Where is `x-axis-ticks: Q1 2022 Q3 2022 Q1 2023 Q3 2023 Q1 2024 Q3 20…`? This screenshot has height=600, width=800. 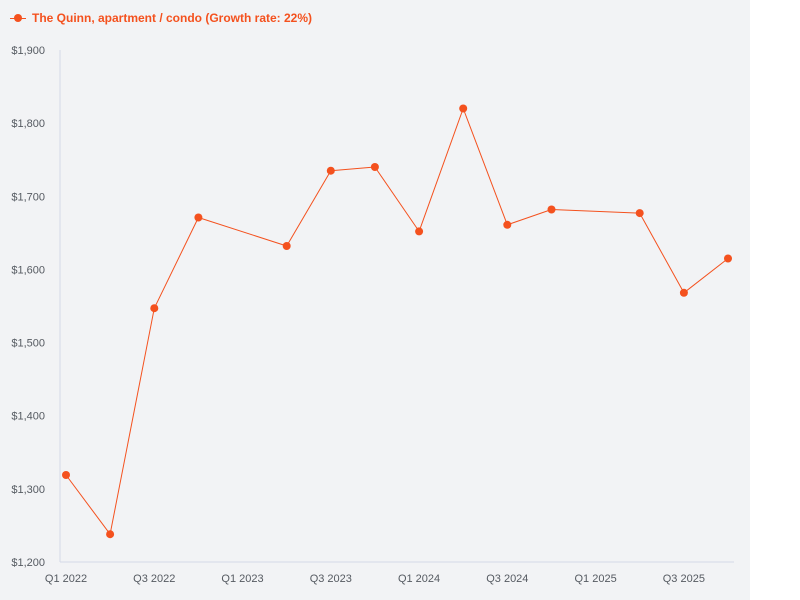 x-axis-ticks: Q1 2022 Q3 2022 Q1 2023 Q3 2023 Q1 2024 Q3 20… is located at coordinates (375, 579).